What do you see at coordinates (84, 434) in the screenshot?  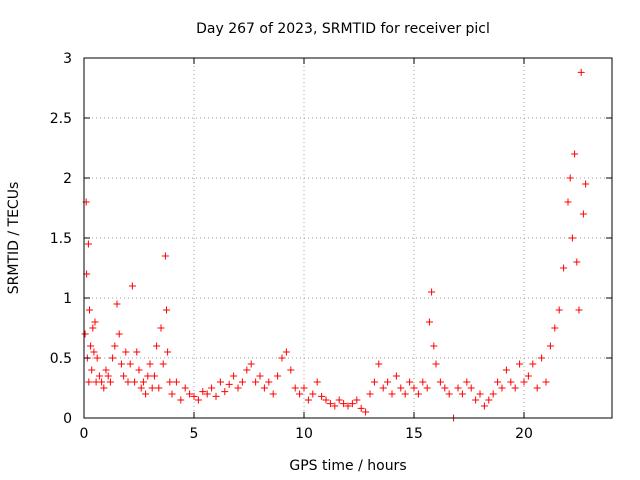 I see `x-tick-label: 0` at bounding box center [84, 434].